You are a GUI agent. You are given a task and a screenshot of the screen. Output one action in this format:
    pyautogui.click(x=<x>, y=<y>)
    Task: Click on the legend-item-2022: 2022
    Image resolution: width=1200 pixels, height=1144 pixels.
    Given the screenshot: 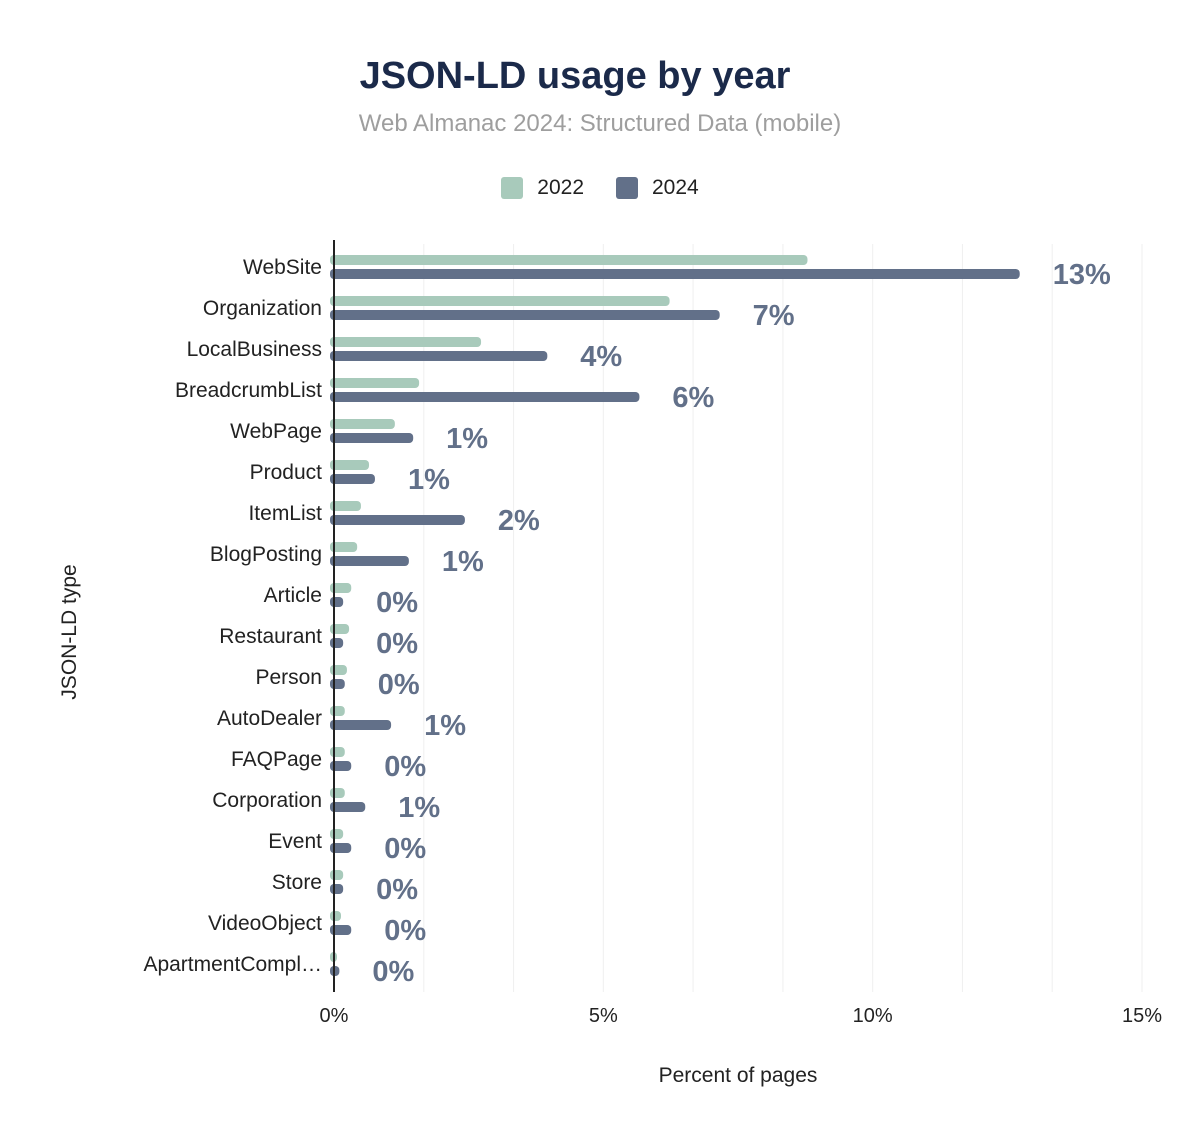 What is the action you would take?
    pyautogui.click(x=542, y=188)
    